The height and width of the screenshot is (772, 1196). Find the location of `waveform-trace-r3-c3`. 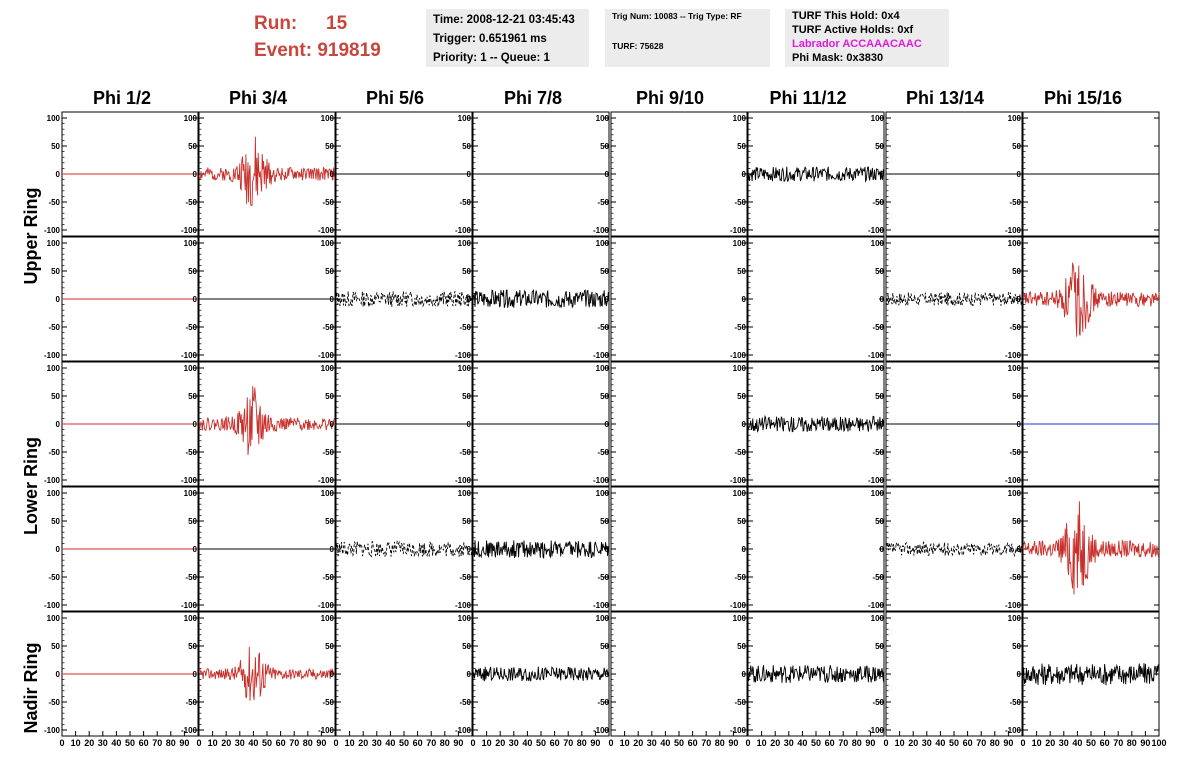

waveform-trace-r3-c3 is located at coordinates (541, 550).